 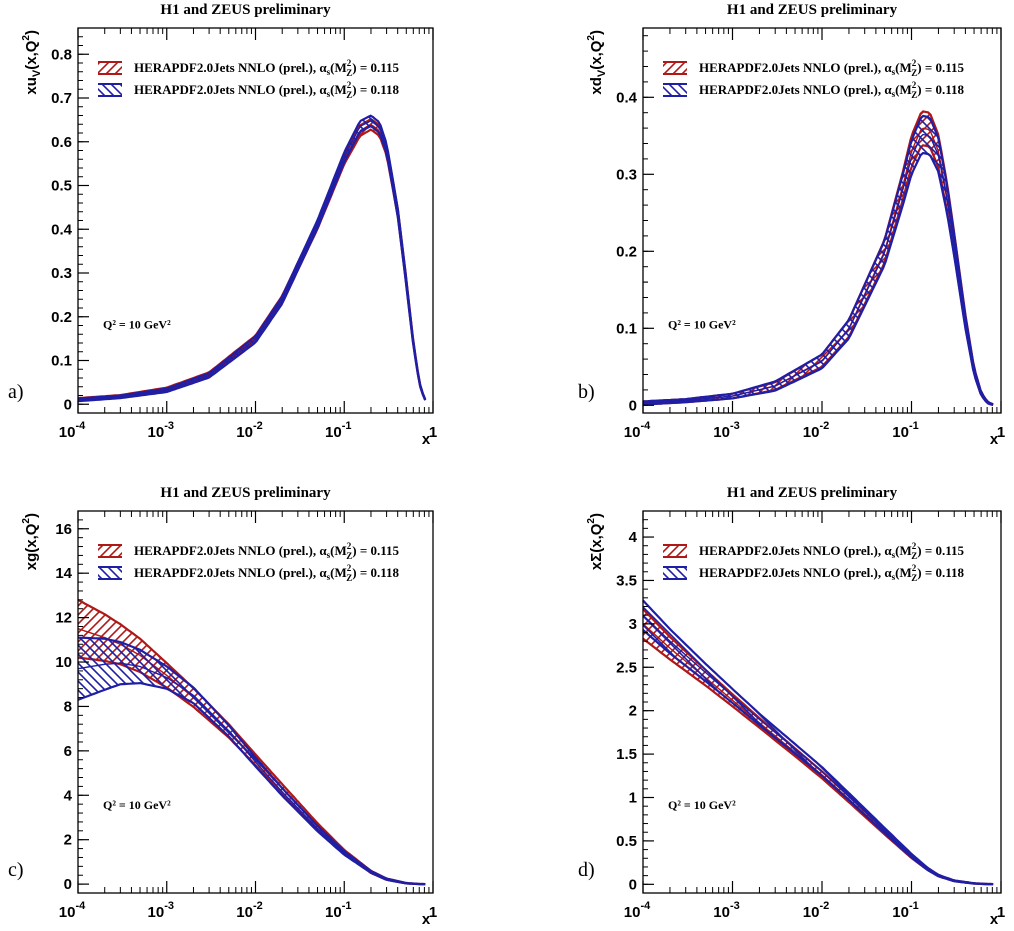 What do you see at coordinates (633, 624) in the screenshot?
I see `y-tick-label: 3` at bounding box center [633, 624].